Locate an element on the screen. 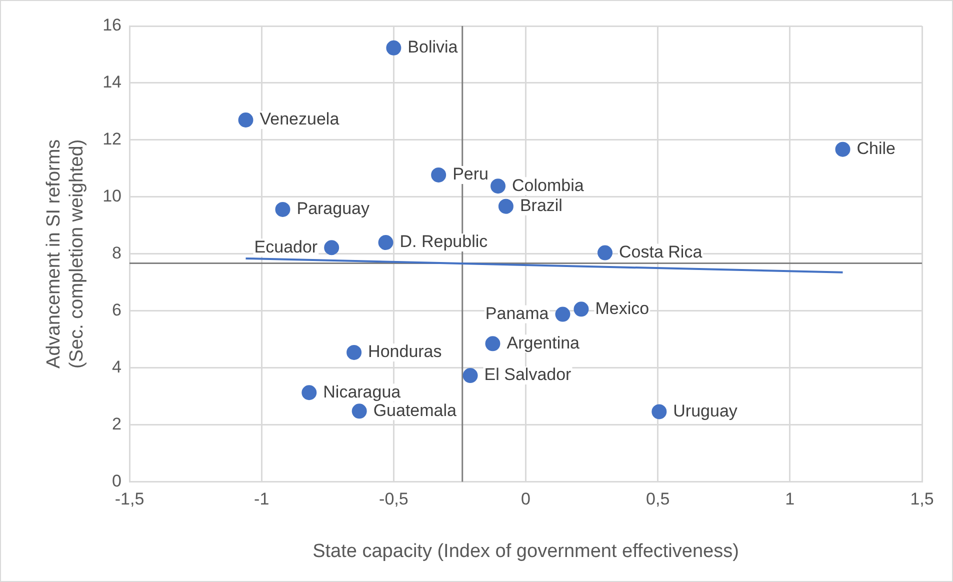 The width and height of the screenshot is (953, 582). annotation: Costa Rica is located at coordinates (661, 252).